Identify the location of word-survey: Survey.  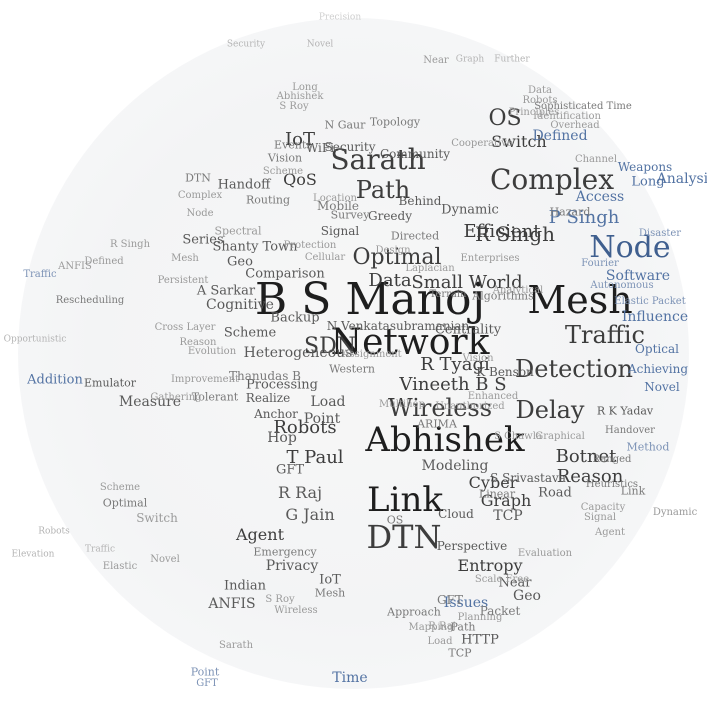
(350, 215).